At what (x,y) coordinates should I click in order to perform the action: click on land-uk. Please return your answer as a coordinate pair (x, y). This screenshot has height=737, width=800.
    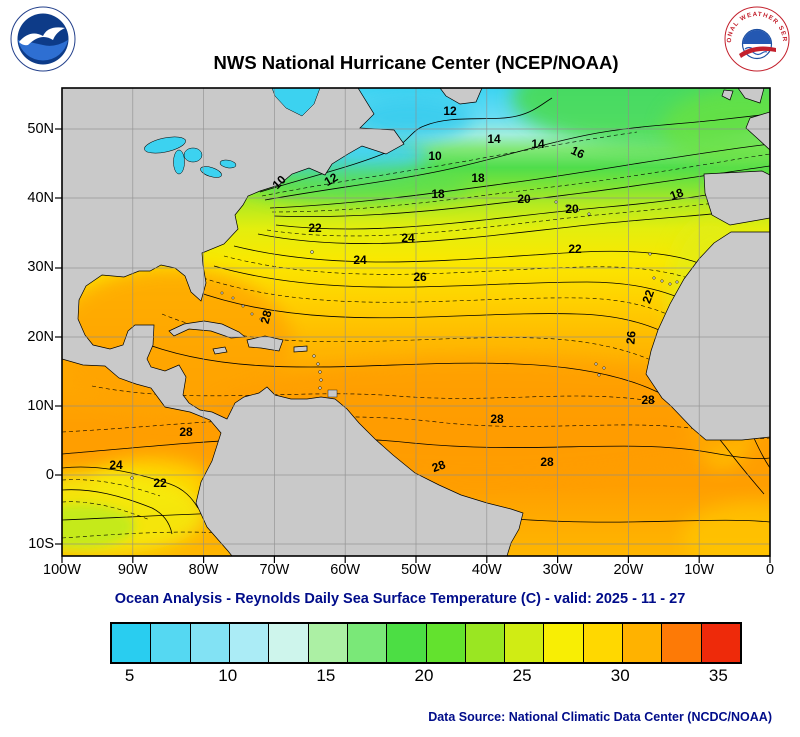
    Looking at the image, I should click on (751, 96).